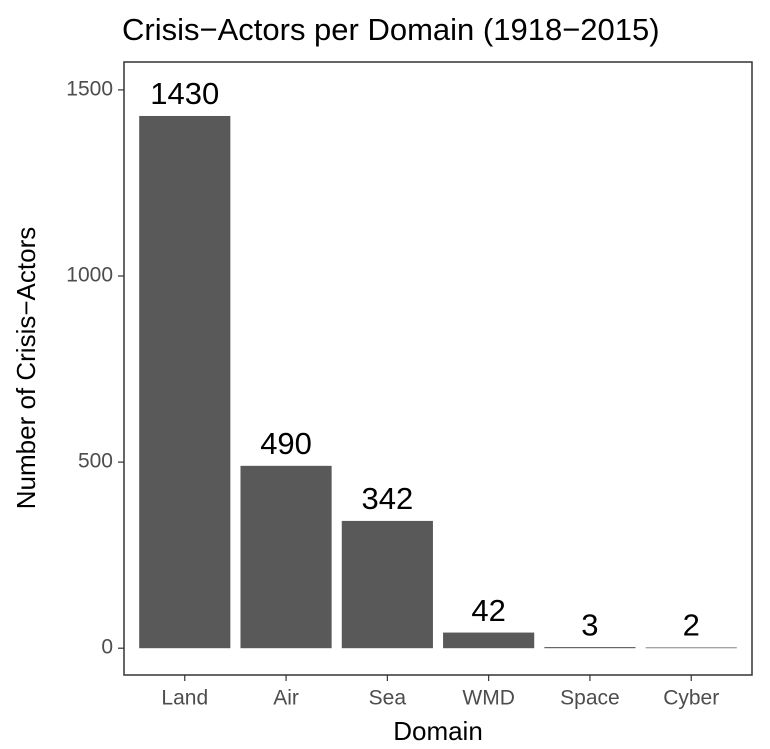  Describe the element at coordinates (89, 275) in the screenshot. I see `y-tick-label: 1000` at that location.